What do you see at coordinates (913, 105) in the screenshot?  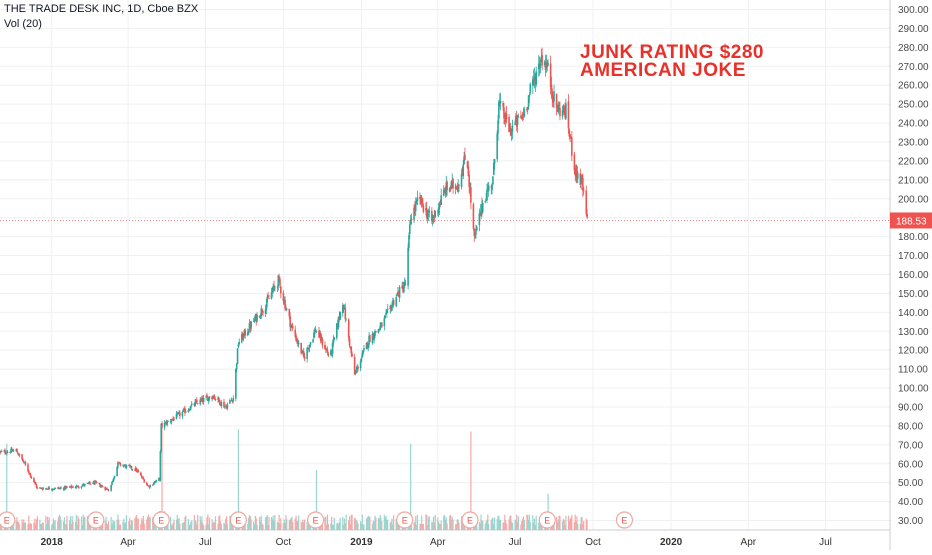 I see `y-tick-label: 250.00` at bounding box center [913, 105].